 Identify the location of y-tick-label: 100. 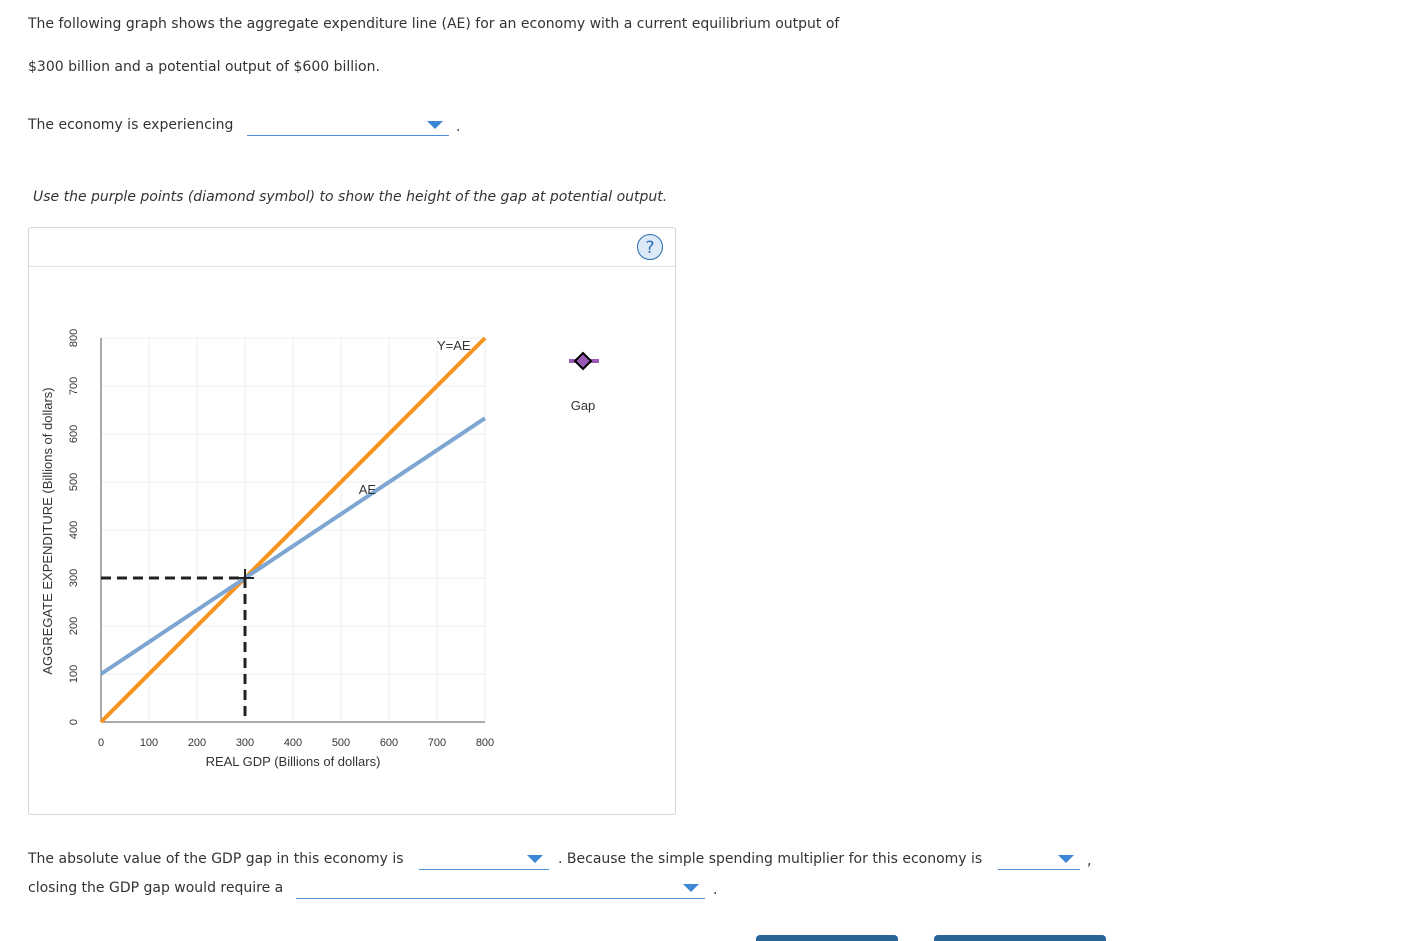
(74, 674).